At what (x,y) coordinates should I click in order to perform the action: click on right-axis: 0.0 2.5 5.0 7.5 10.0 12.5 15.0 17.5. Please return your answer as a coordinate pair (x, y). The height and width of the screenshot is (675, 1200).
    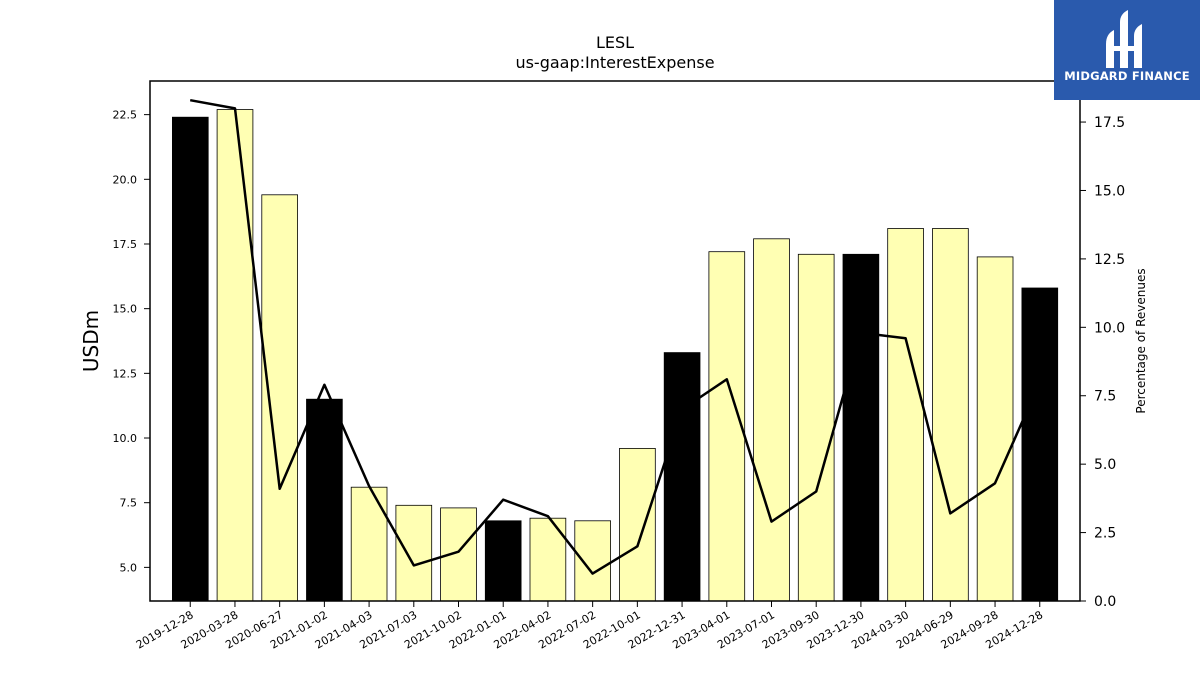
    Looking at the image, I should click on (1102, 362).